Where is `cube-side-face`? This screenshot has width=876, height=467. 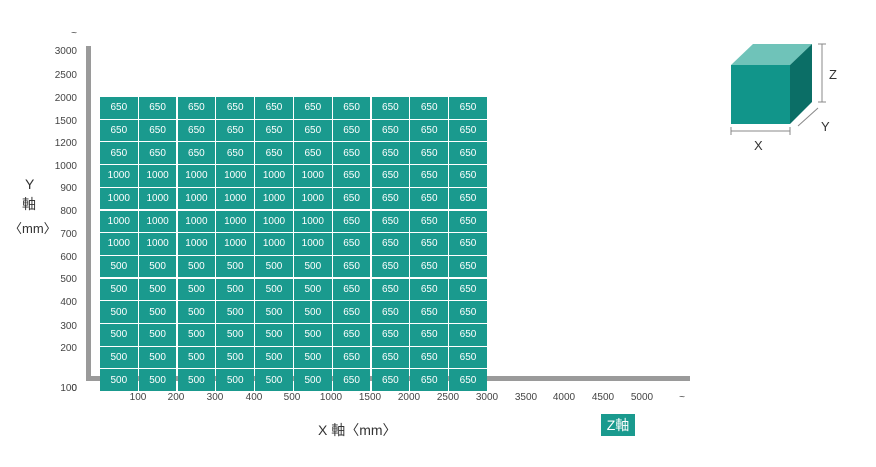
cube-side-face is located at coordinates (801, 84).